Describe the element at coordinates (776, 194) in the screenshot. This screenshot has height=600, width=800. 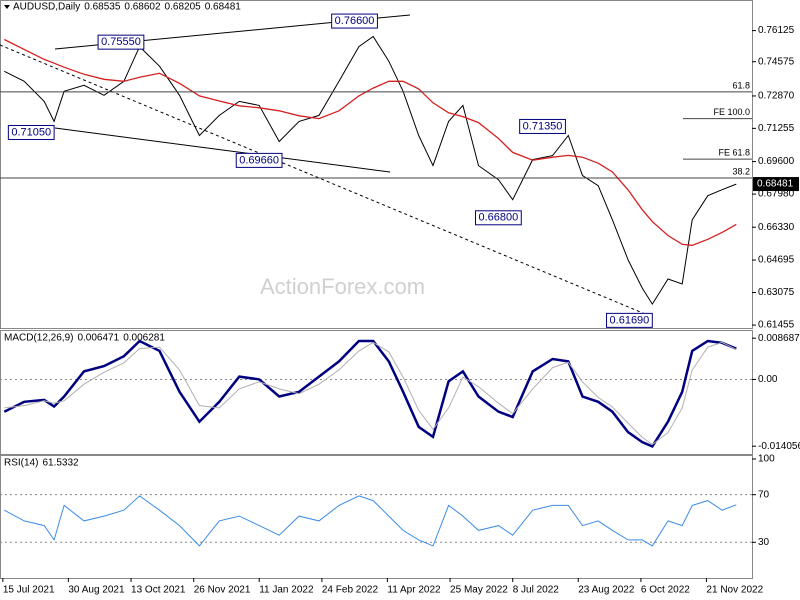
I see `y-tick-label: 0.67980` at that location.